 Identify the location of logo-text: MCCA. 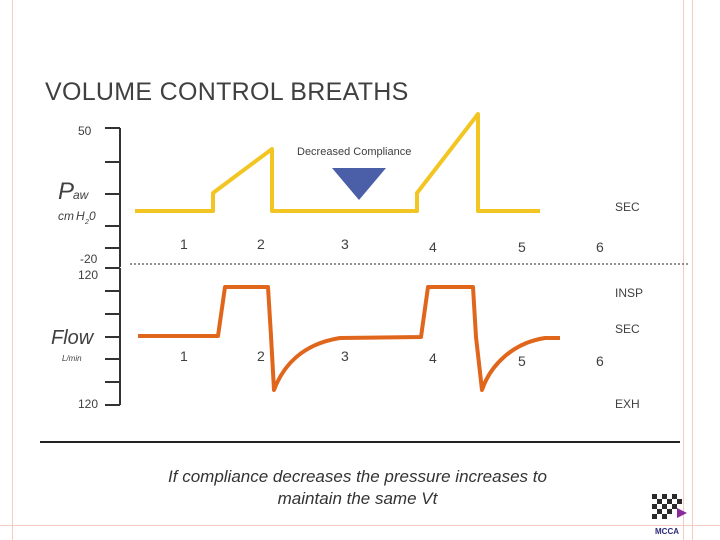
(667, 531).